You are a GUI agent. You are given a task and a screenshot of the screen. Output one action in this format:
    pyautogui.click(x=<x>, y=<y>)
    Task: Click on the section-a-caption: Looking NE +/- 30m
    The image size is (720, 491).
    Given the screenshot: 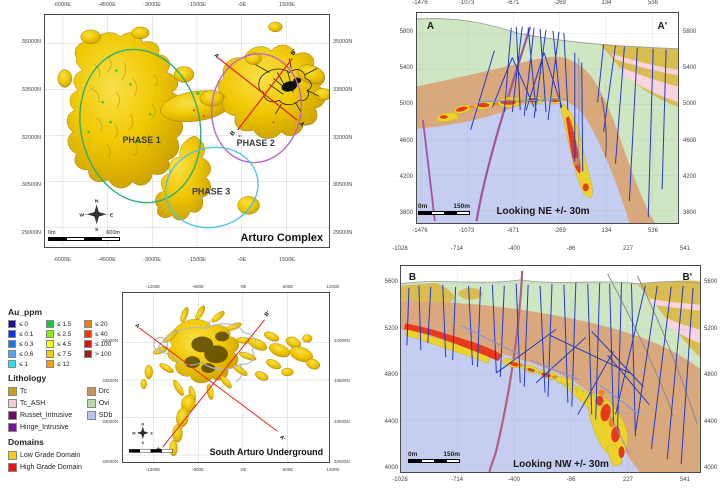 What is the action you would take?
    pyautogui.click(x=543, y=211)
    